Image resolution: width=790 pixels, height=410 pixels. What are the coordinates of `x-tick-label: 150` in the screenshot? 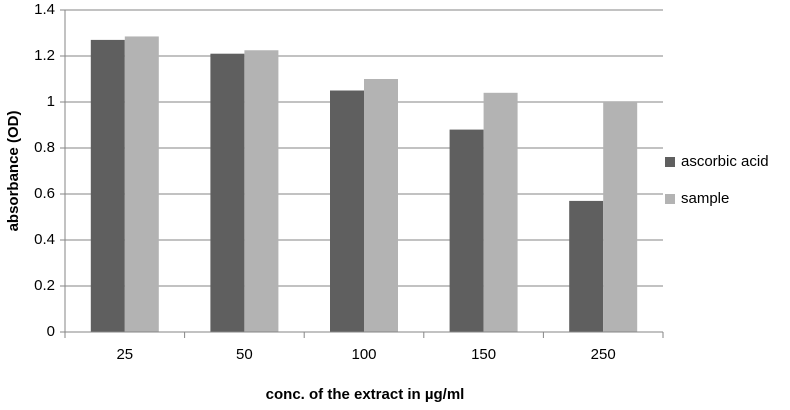 It's located at (483, 354).